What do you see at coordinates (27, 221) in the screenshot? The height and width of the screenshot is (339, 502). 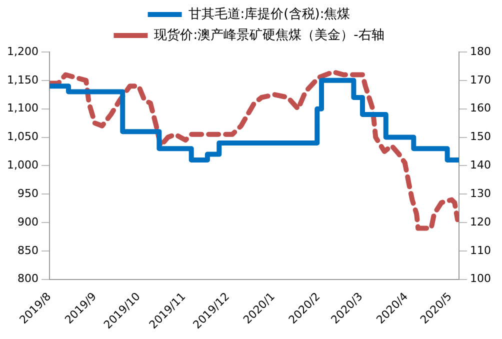 I see `y-tick-label: 900` at bounding box center [27, 221].